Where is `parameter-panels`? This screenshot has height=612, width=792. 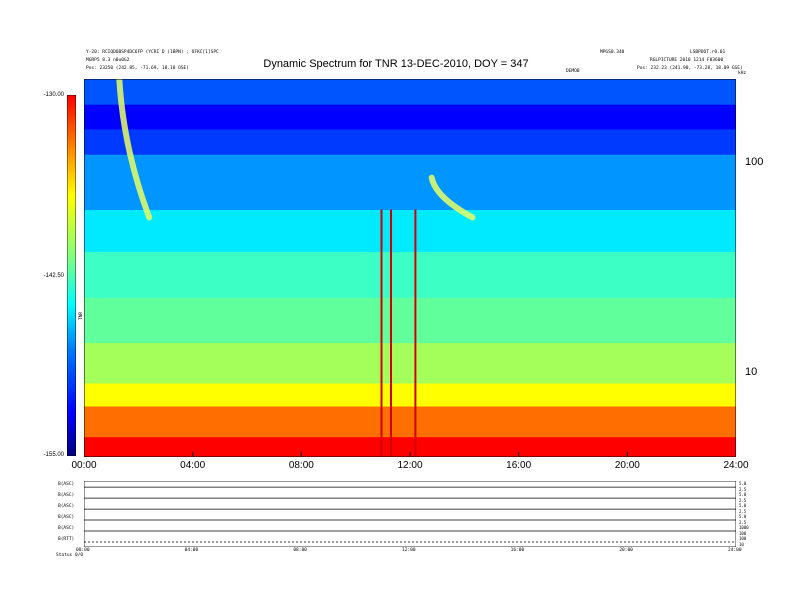
parameter-panels is located at coordinates (410, 514).